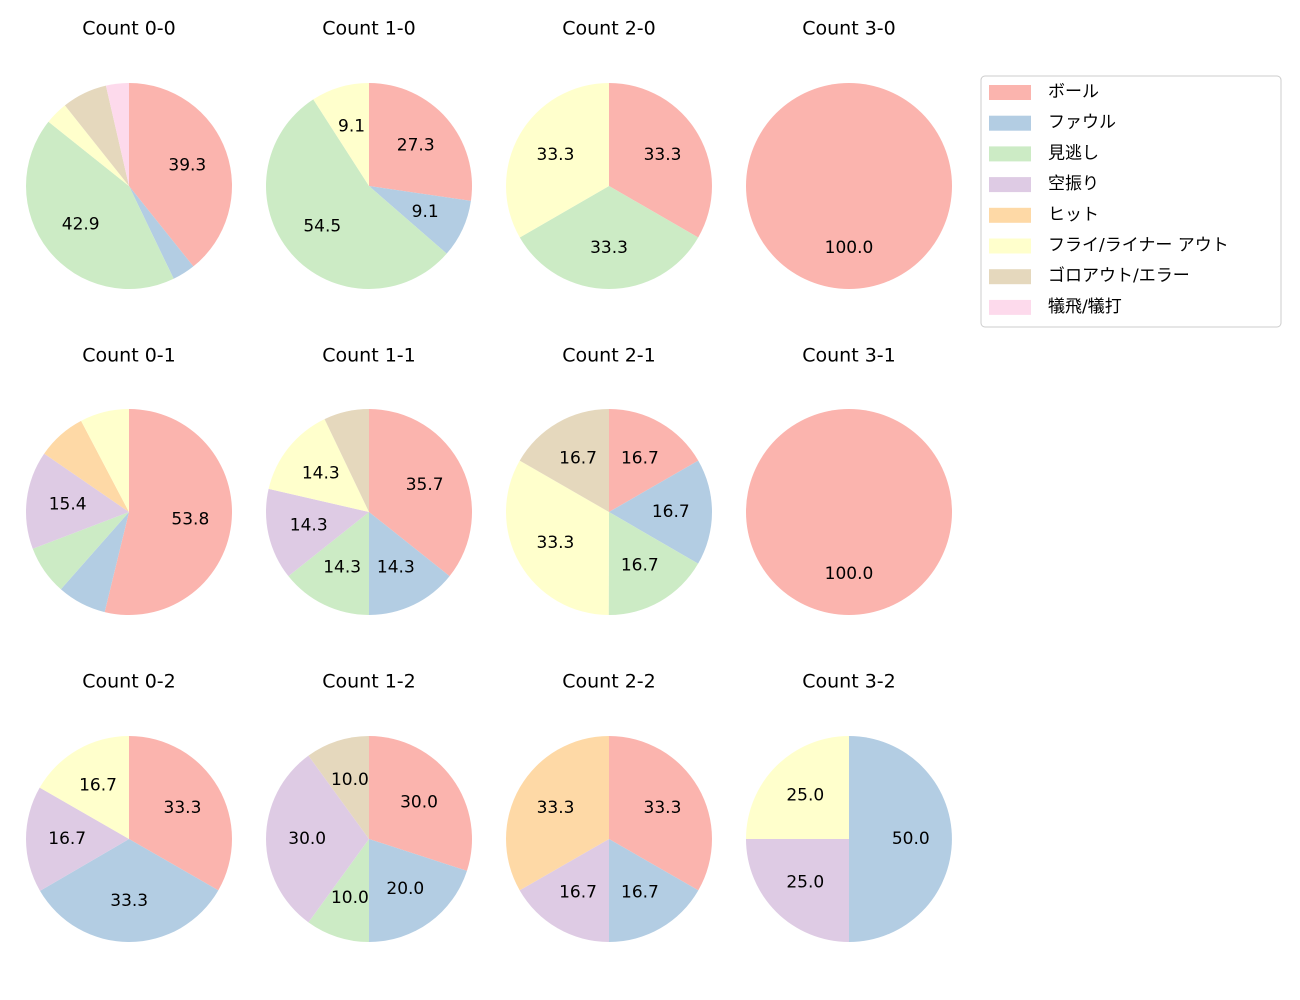  Describe the element at coordinates (1138, 246) in the screenshot. I see `legend-label: フライ/ライナー アウト` at that location.